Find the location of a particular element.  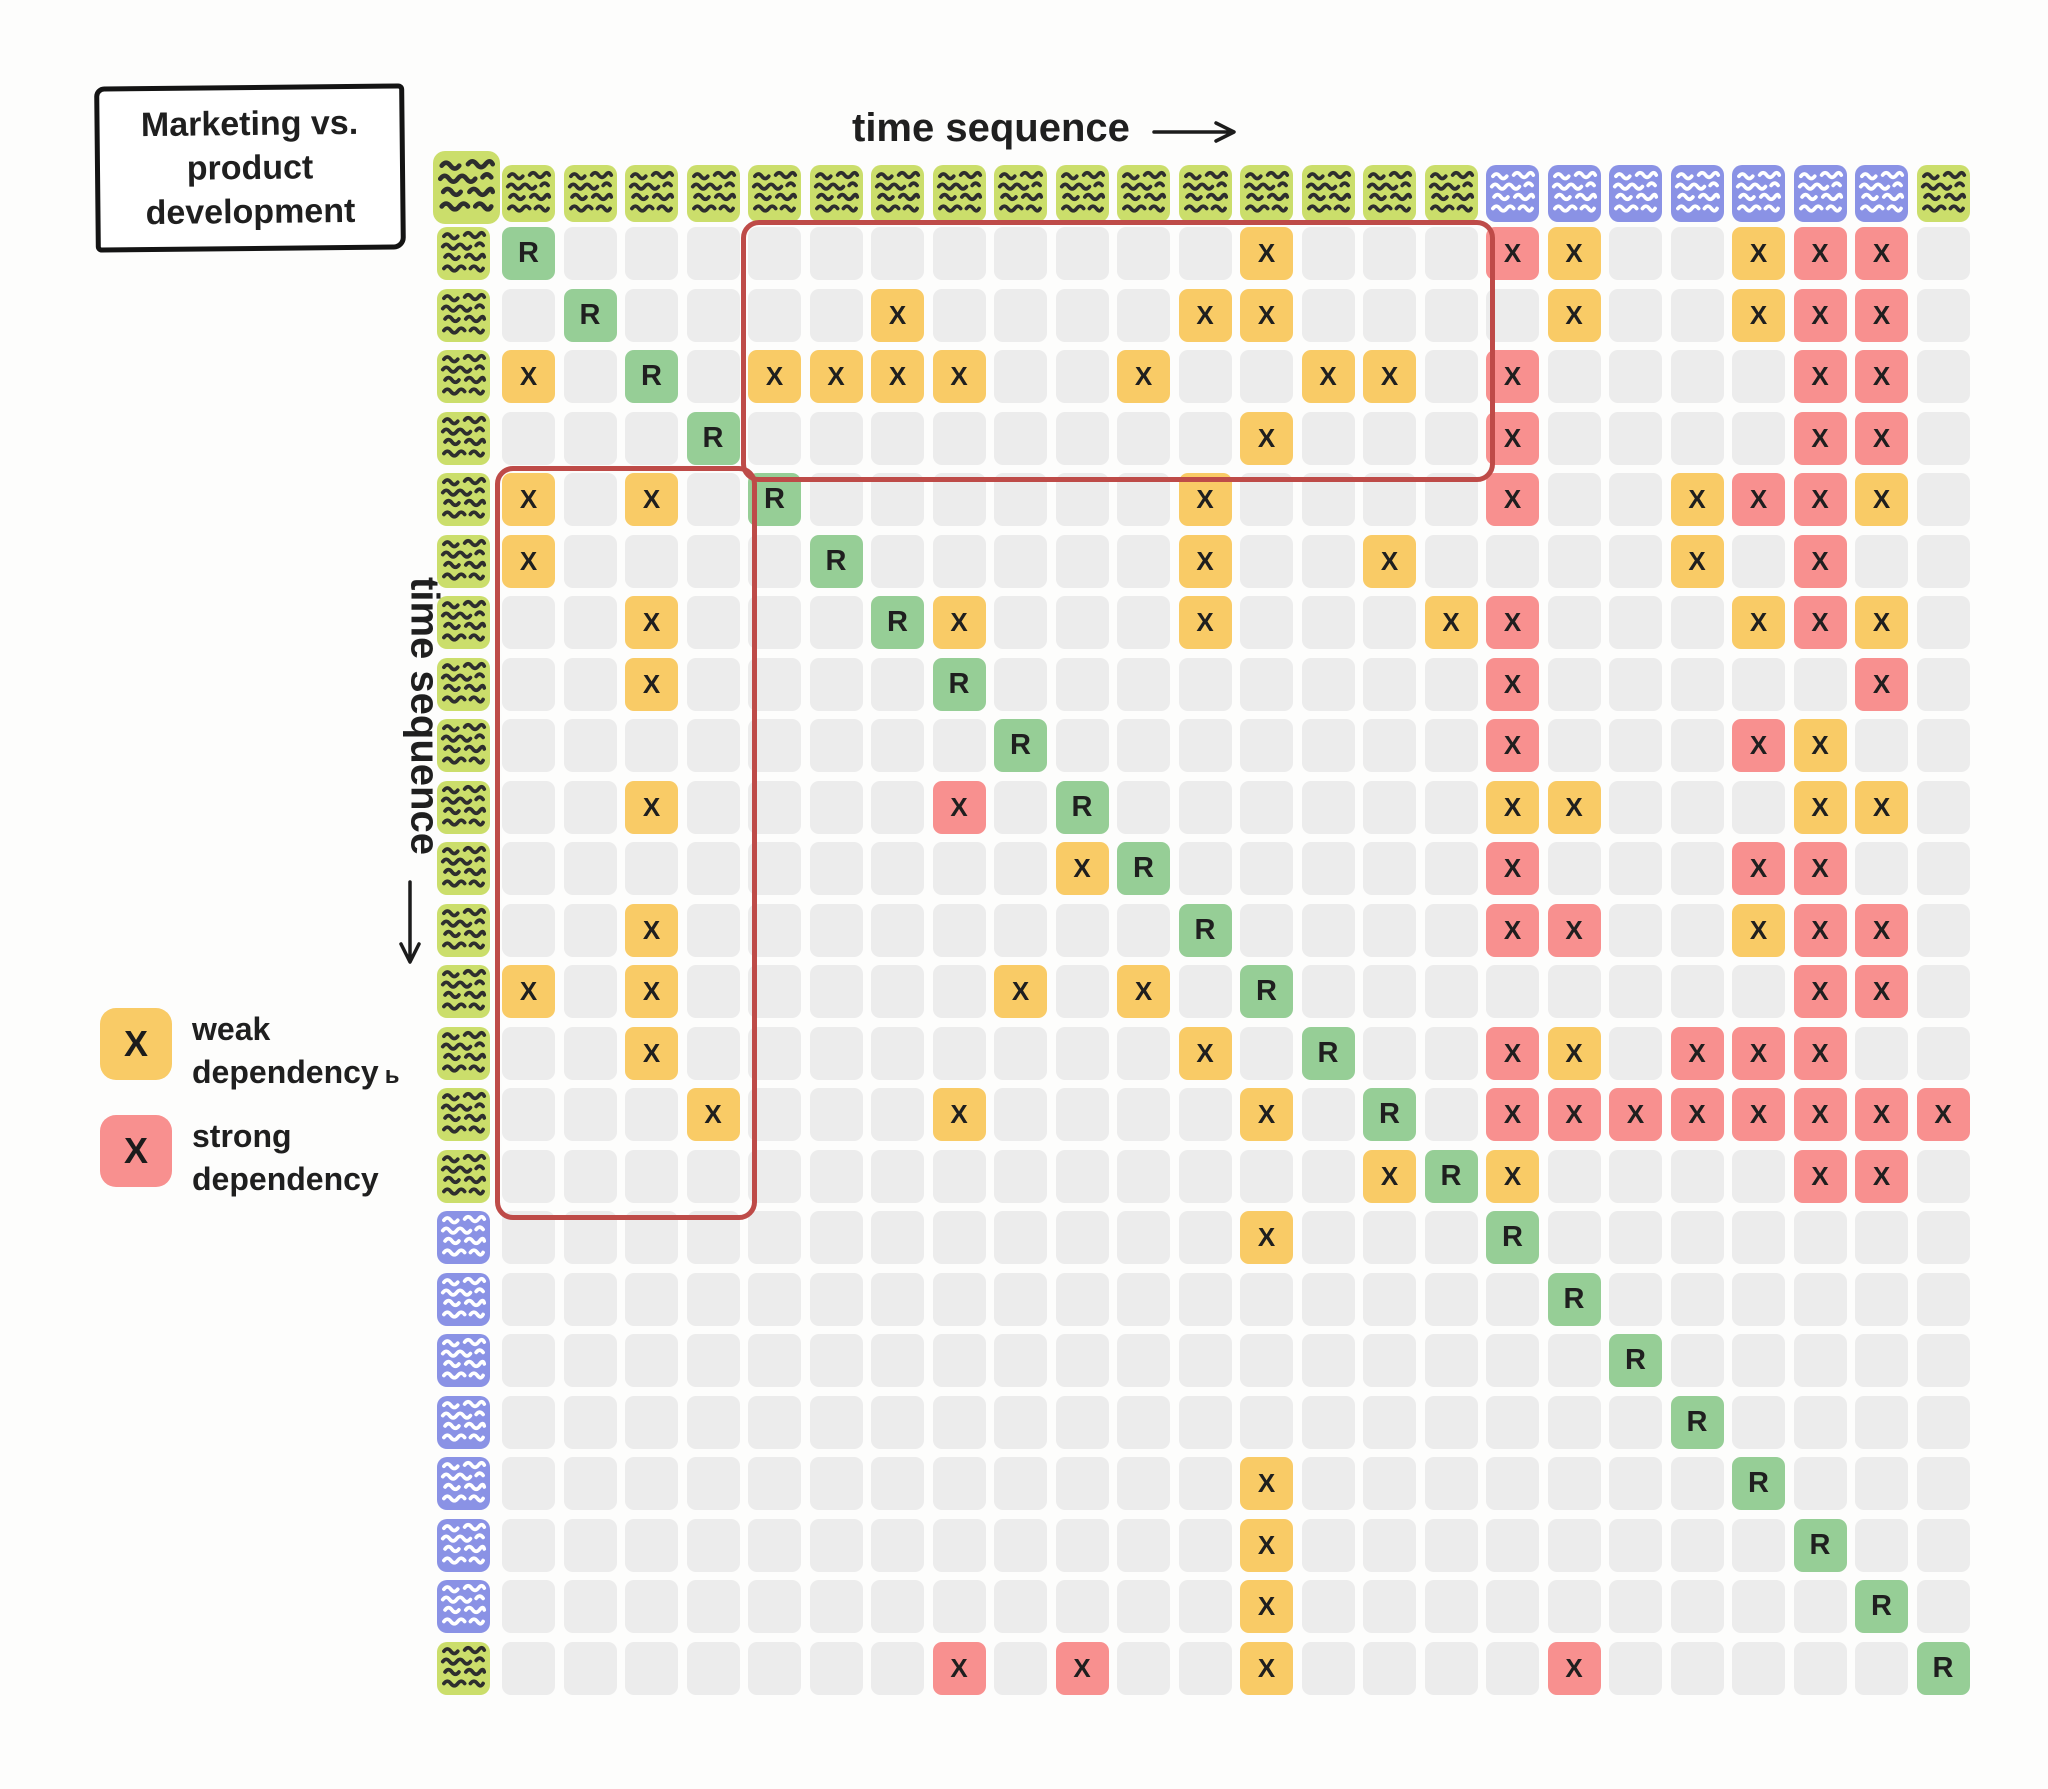

matrix-cell: R is located at coordinates (1943, 1668).